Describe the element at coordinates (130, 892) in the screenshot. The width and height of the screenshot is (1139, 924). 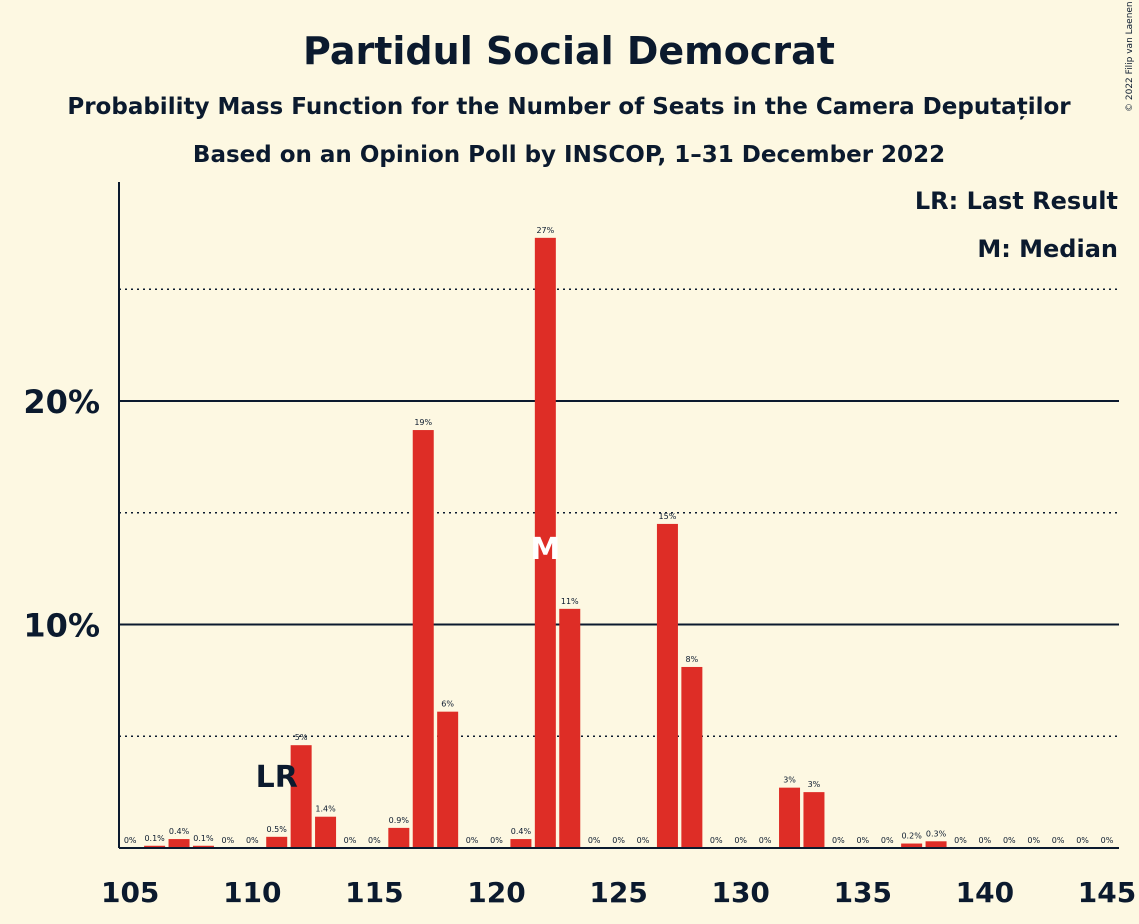
I see `x-tick-label: 105` at that location.